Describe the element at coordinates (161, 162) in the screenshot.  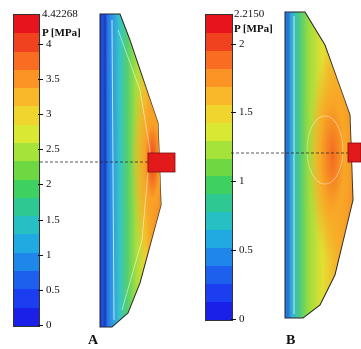
I see `stem-a` at that location.